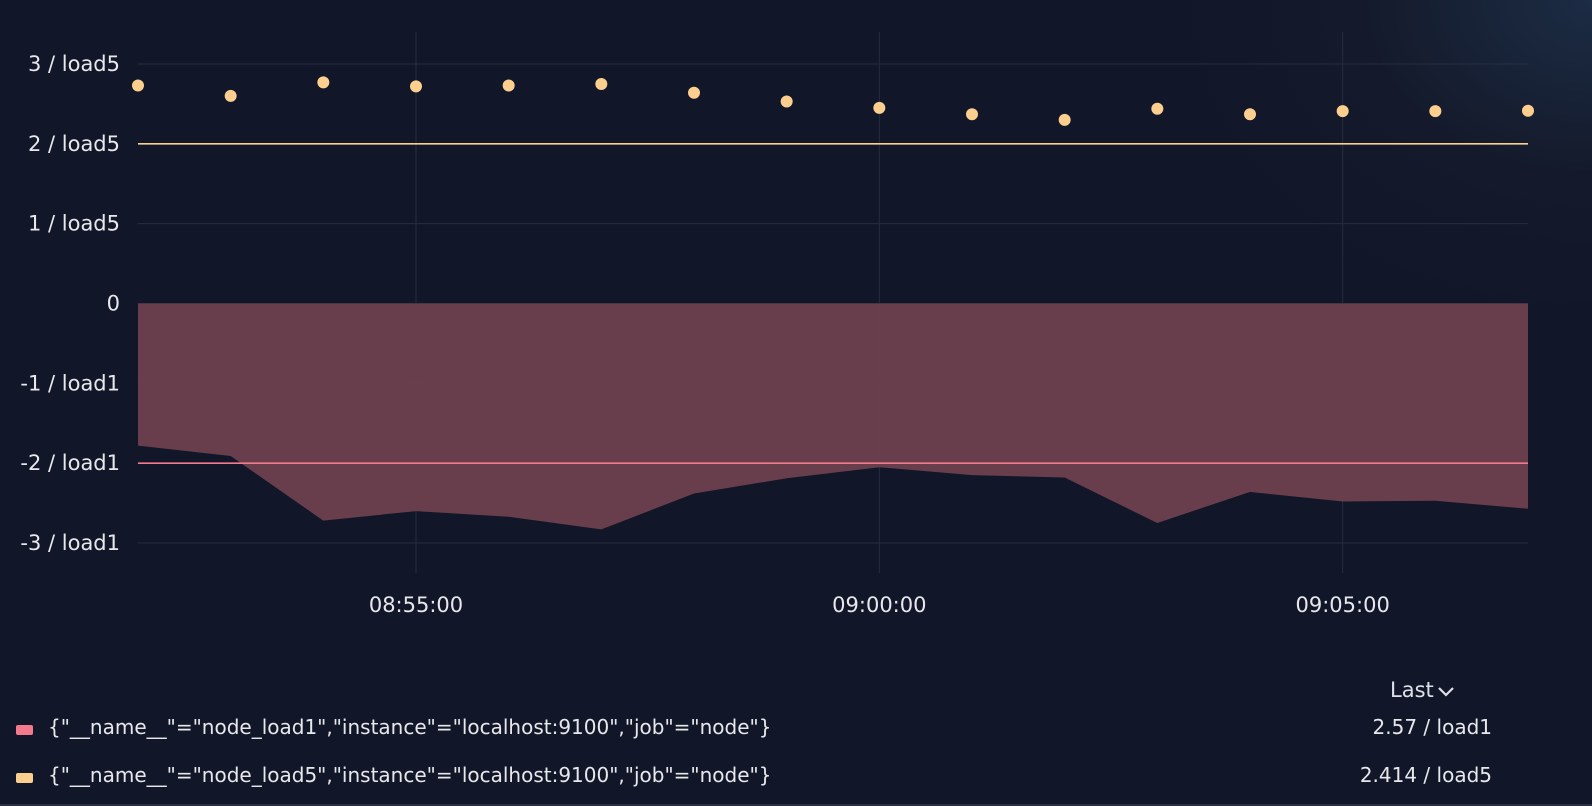 This screenshot has width=1592, height=806. What do you see at coordinates (416, 605) in the screenshot?
I see `x-tick-label: 08:55:00` at bounding box center [416, 605].